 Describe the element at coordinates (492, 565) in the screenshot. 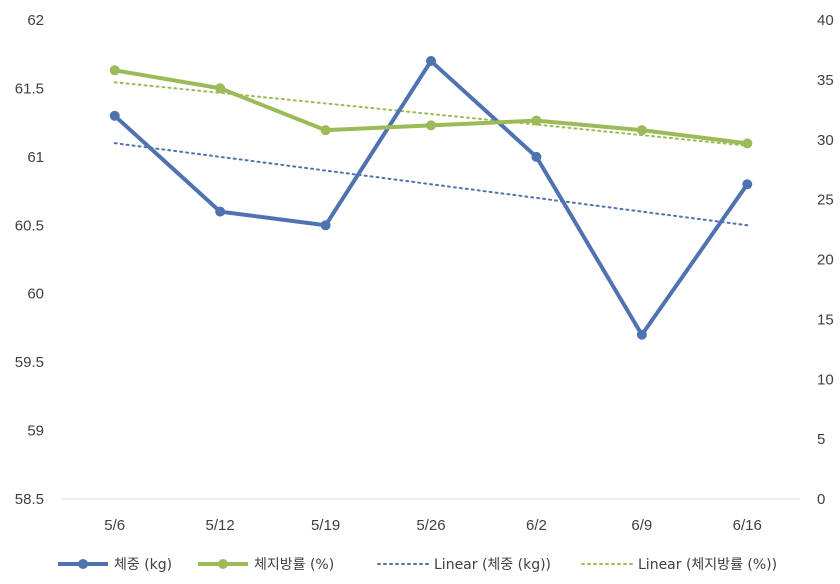

I see `legend-label: Linear (체중 (kg))` at that location.